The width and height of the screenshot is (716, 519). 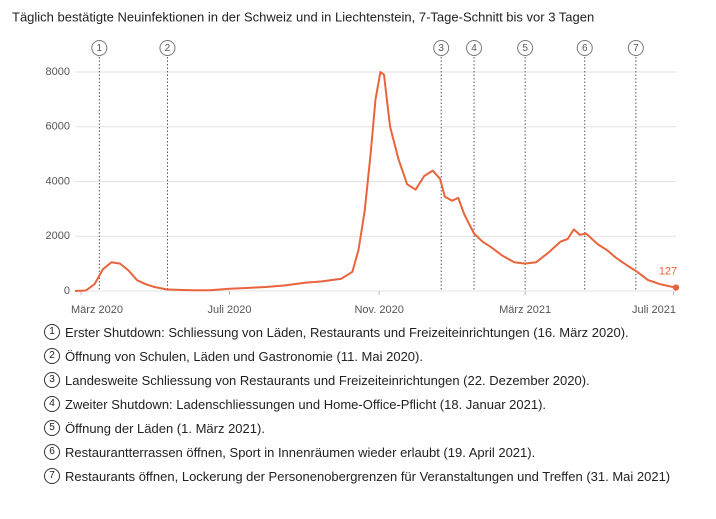 I want to click on end-point, so click(x=676, y=287).